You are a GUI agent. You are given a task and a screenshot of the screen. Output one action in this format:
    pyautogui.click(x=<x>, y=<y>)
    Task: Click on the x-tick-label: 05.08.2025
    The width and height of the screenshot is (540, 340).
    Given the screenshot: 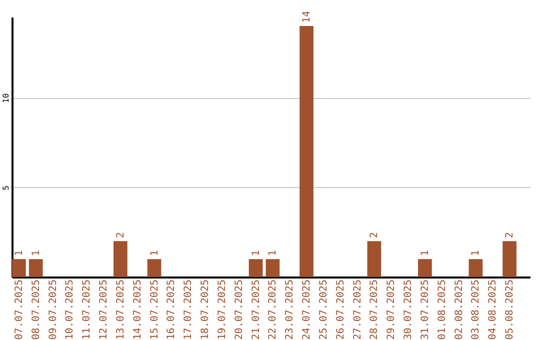 What is the action you would take?
    pyautogui.click(x=510, y=310)
    